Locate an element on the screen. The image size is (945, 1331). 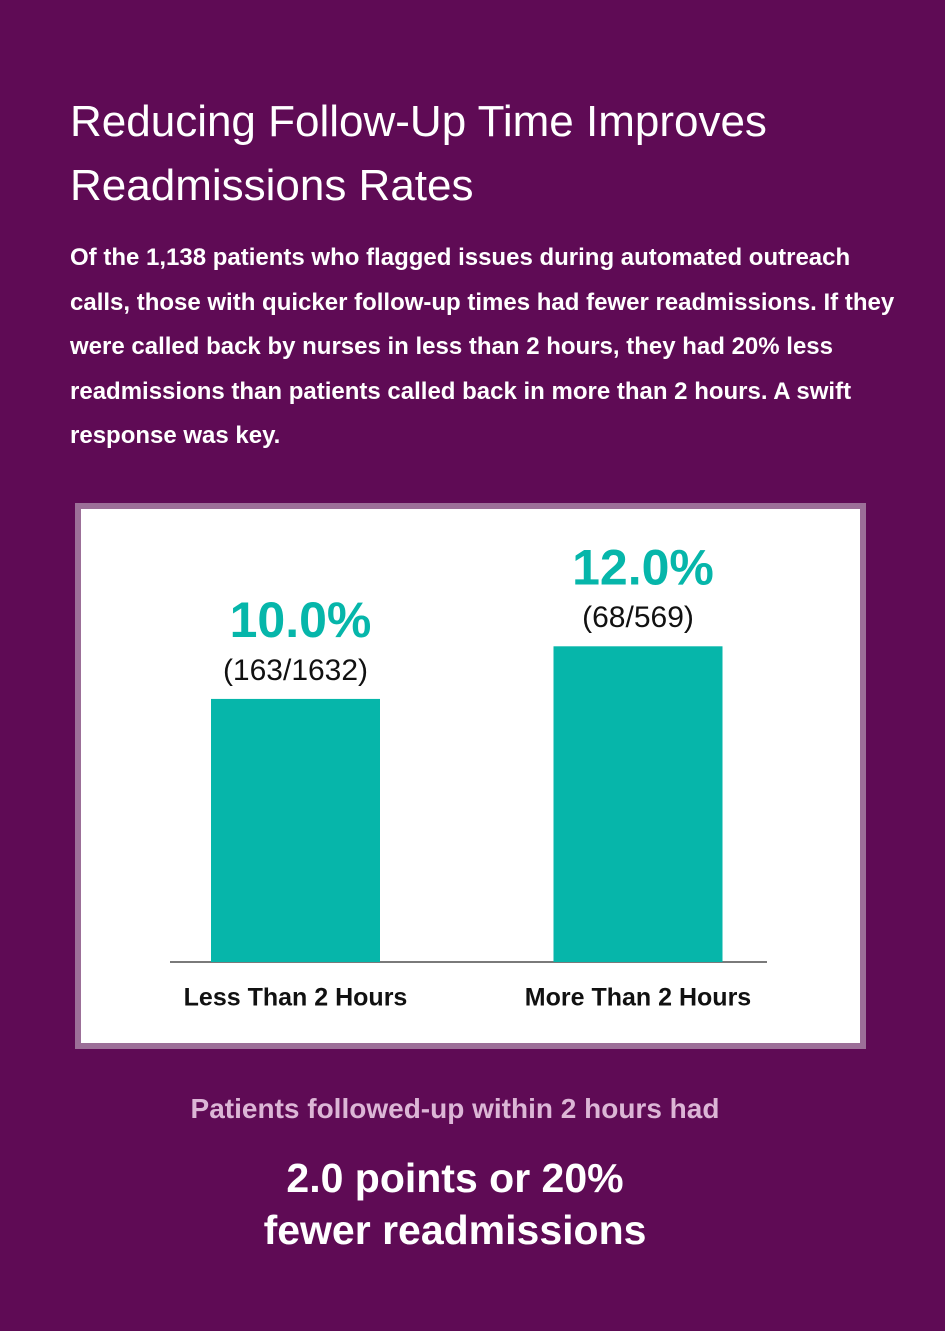
footer-headline: 2.0 points or 20% fewer readmissions is located at coordinates (455, 1204).